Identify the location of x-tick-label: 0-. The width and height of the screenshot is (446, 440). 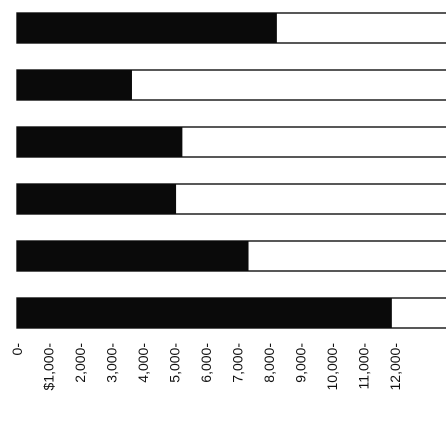
(17, 349).